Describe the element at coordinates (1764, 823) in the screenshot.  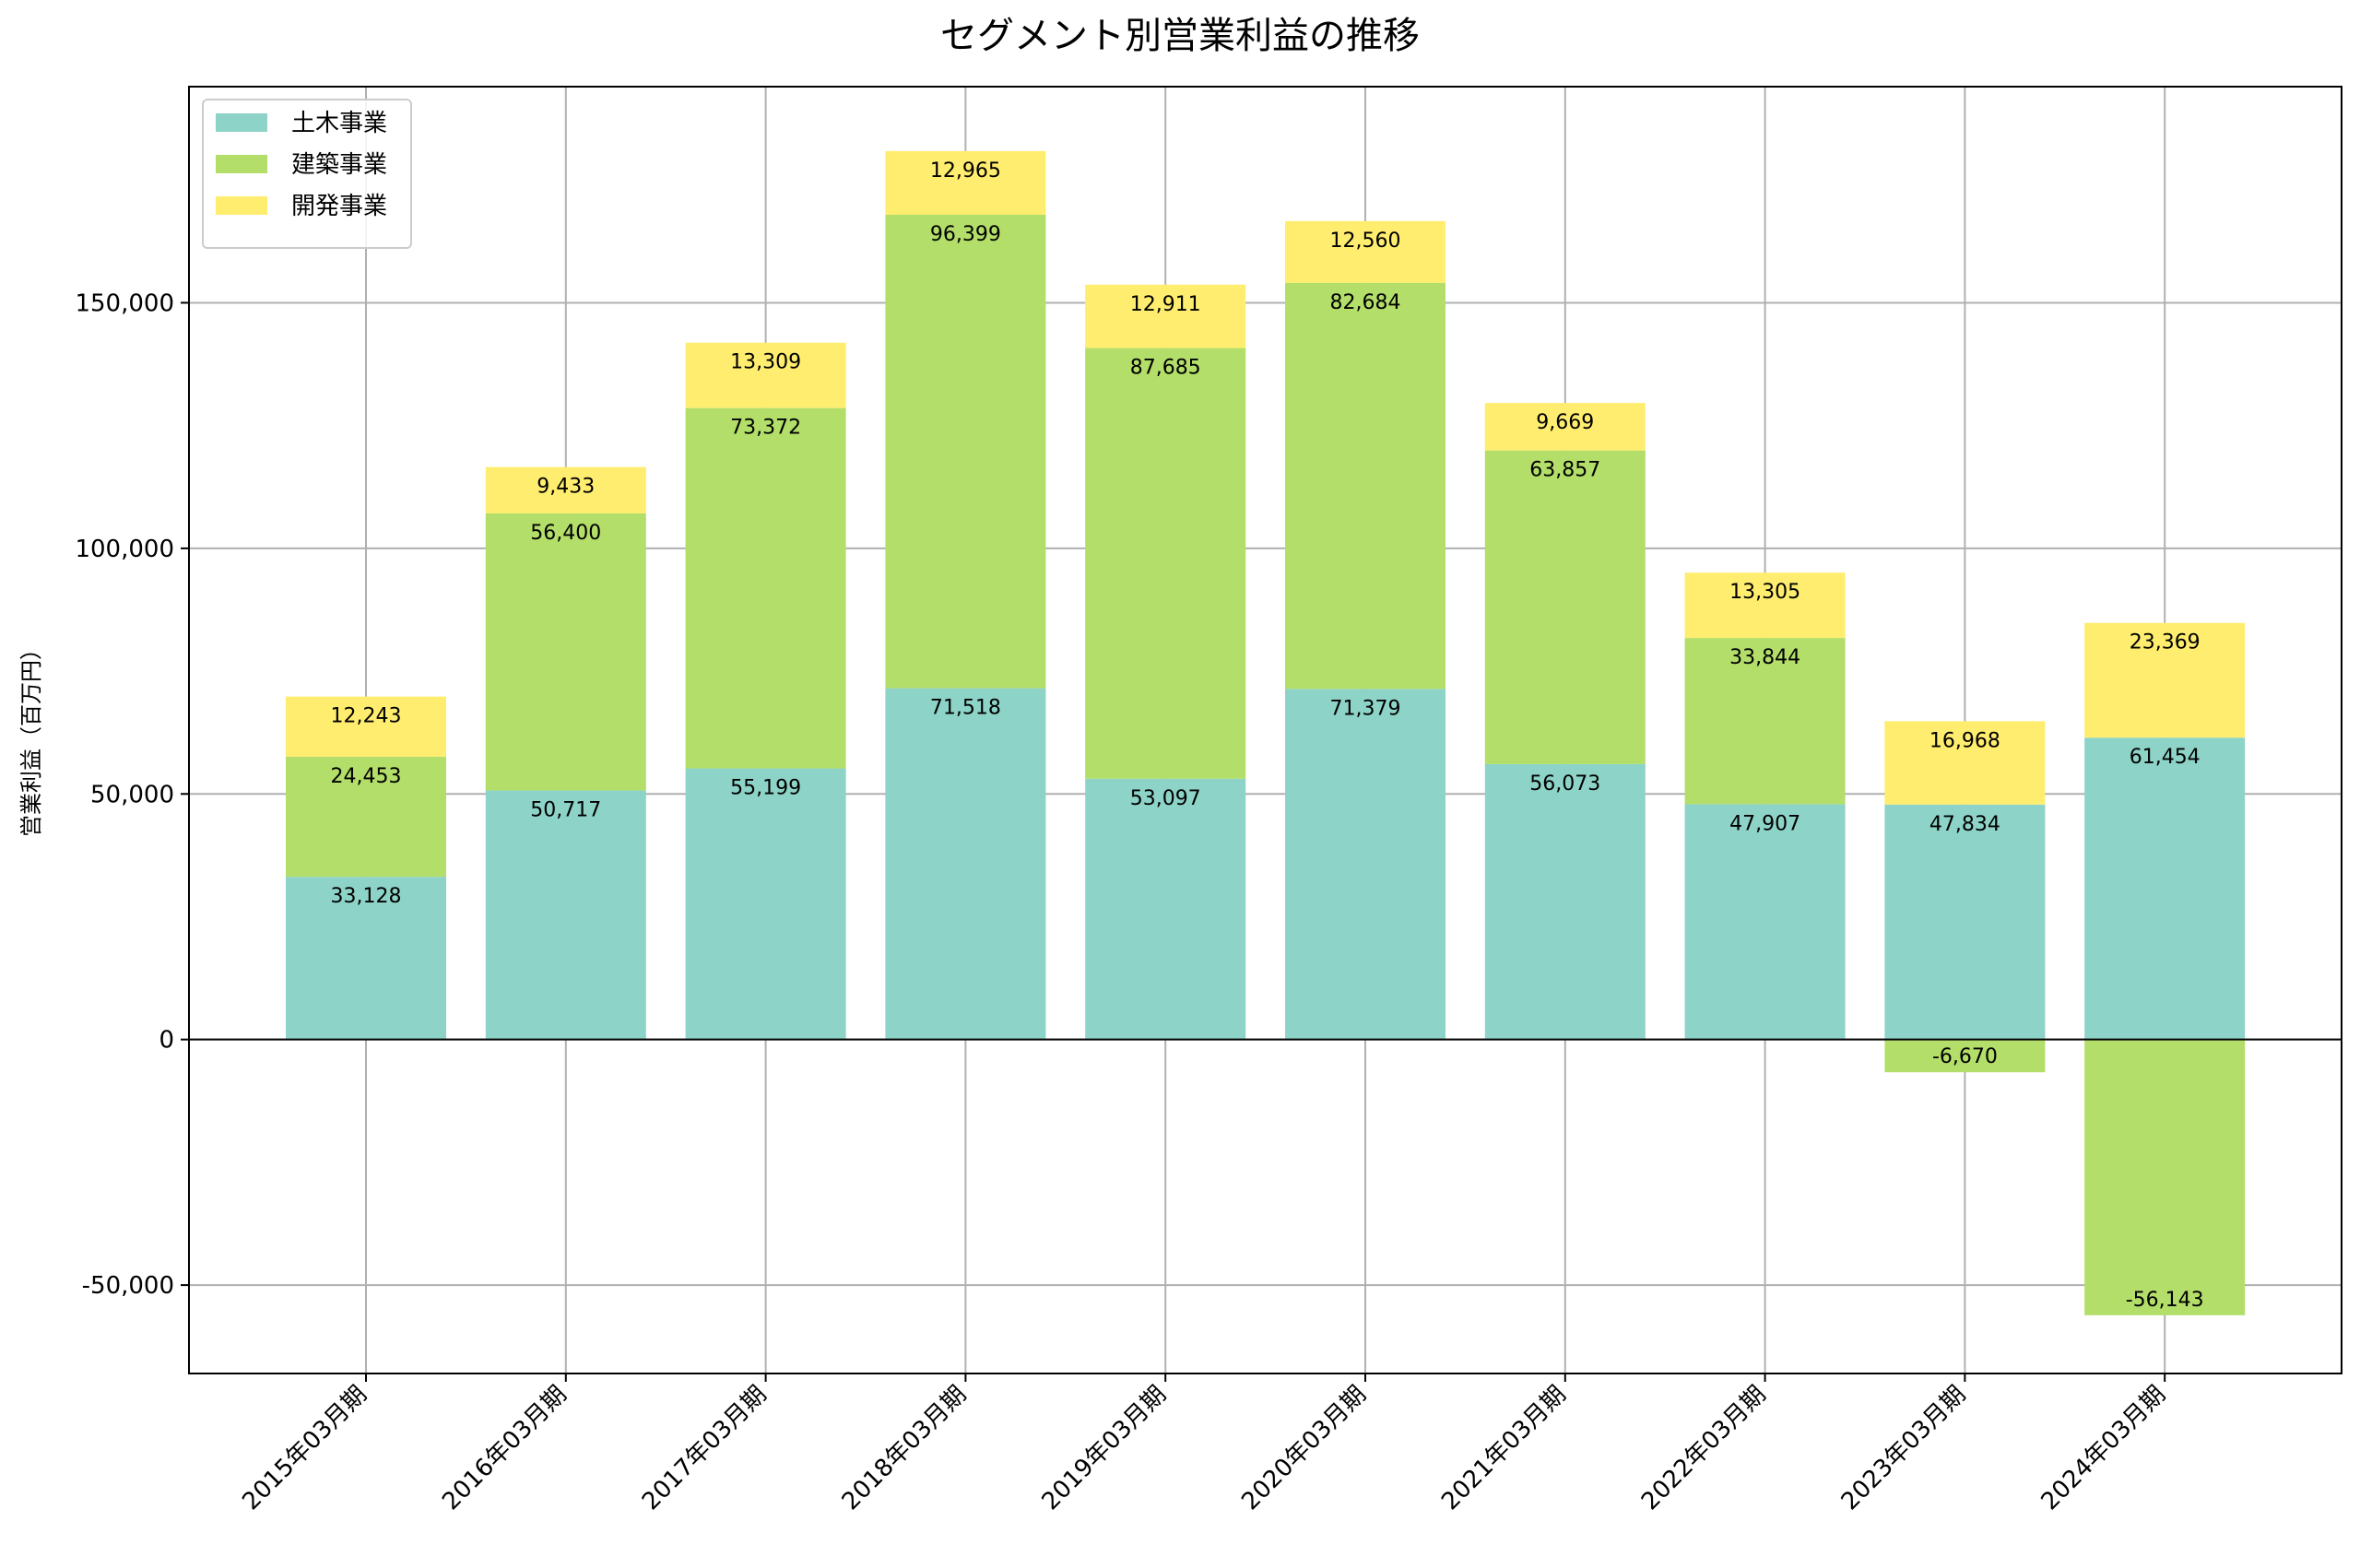
I see `data-label: 47,907` at that location.